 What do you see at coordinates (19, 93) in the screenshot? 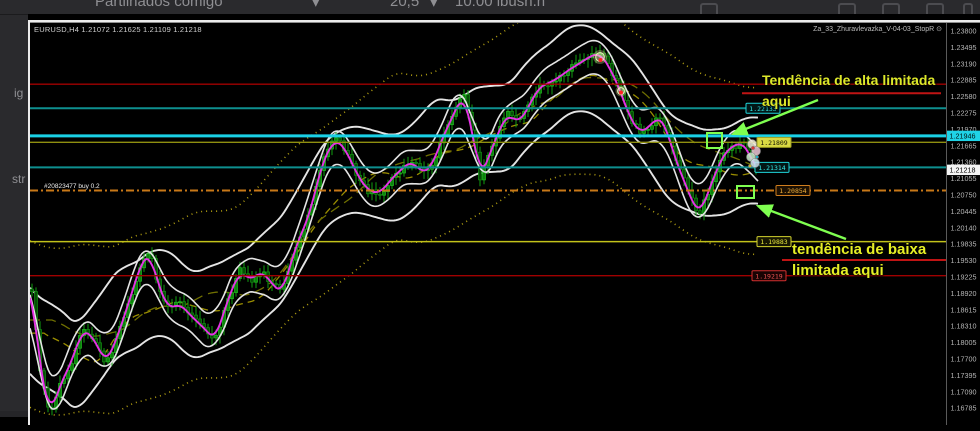
I see `page-text-fragment: ig` at bounding box center [19, 93].